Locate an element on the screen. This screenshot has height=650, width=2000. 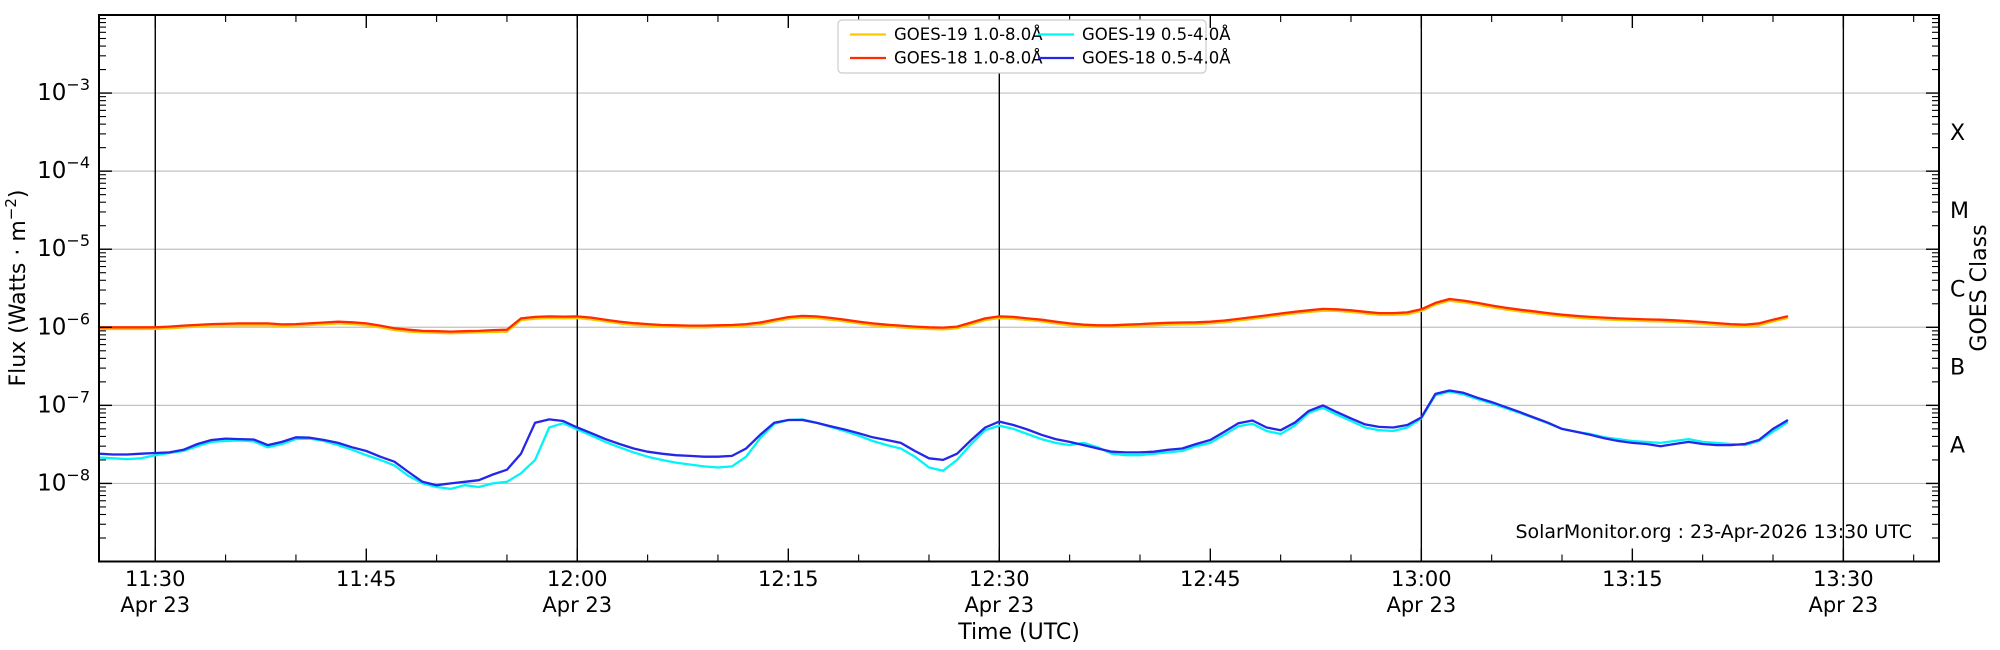
right-axis-title: GOES Class is located at coordinates (1979, 287).